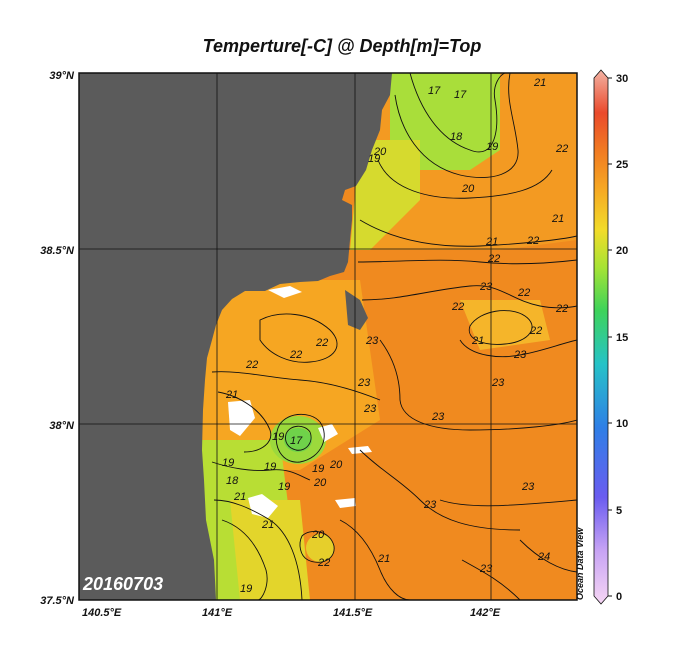  What do you see at coordinates (622, 338) in the screenshot?
I see `colorbar-label: 15` at bounding box center [622, 338].